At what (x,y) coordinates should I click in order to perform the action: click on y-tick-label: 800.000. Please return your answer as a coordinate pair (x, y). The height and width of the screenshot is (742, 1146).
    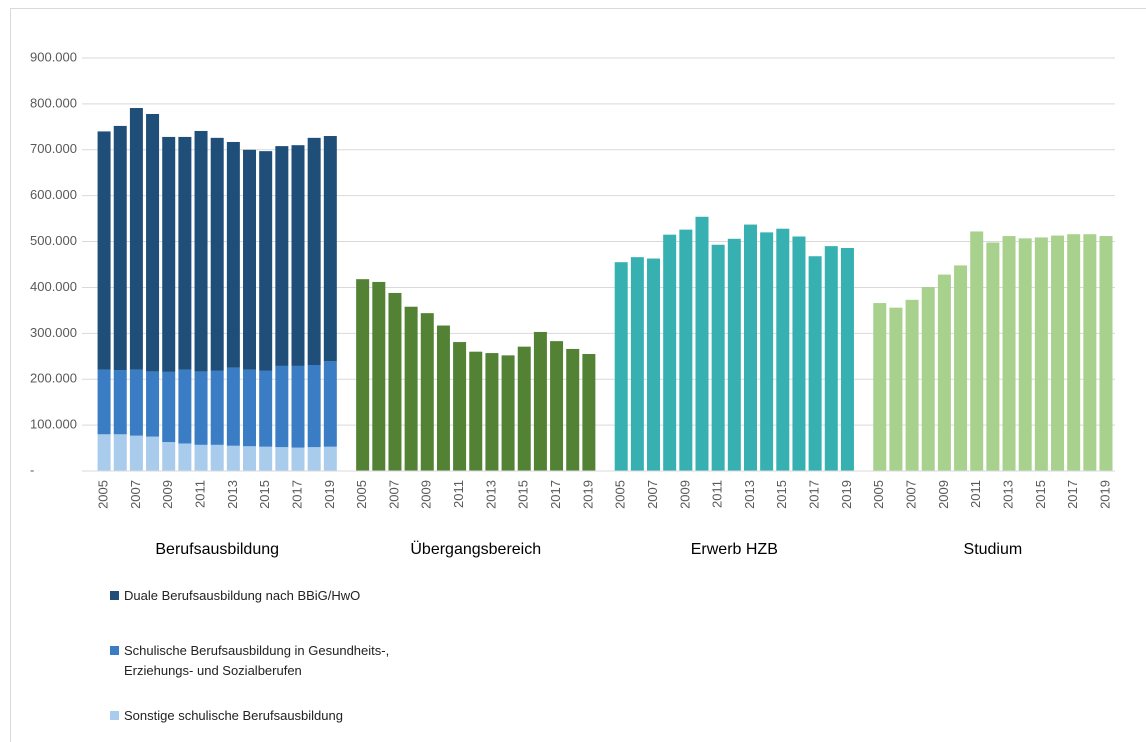
    Looking at the image, I should click on (53, 102).